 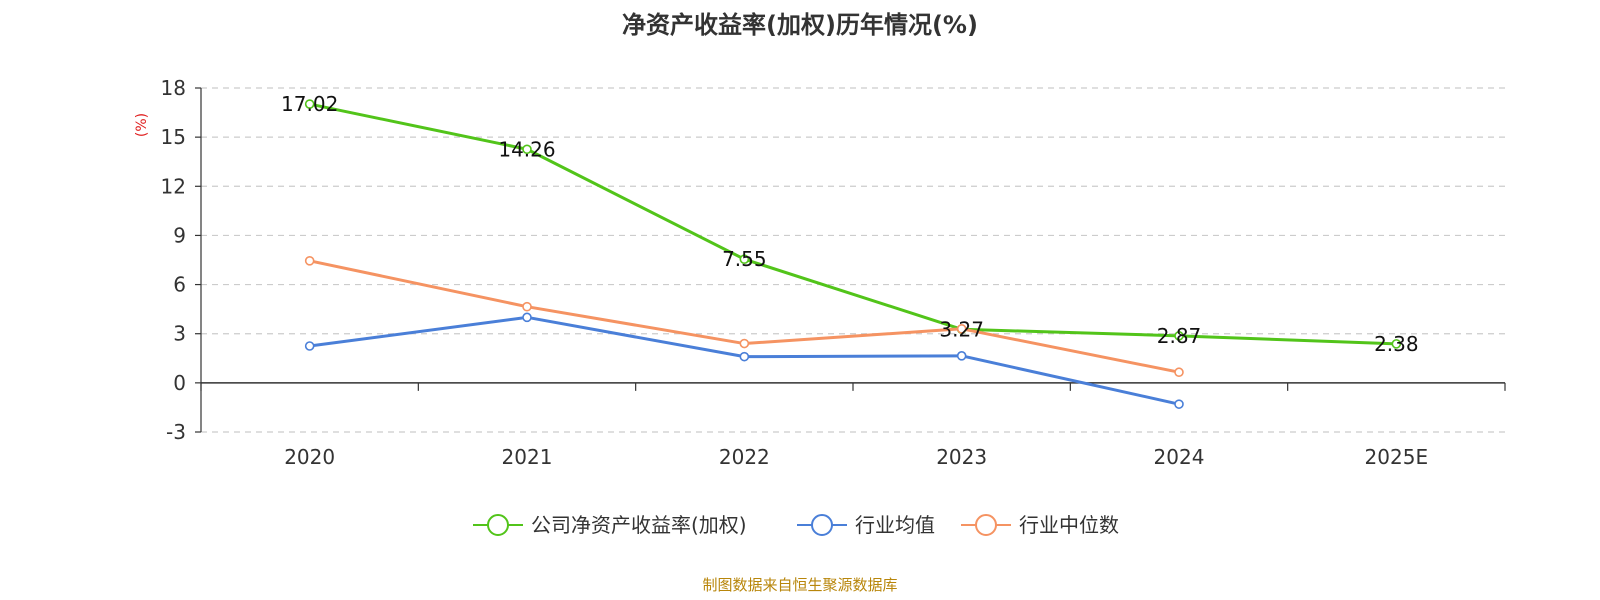 I want to click on legend-label: 公司净资产收益率(加权), so click(x=639, y=525).